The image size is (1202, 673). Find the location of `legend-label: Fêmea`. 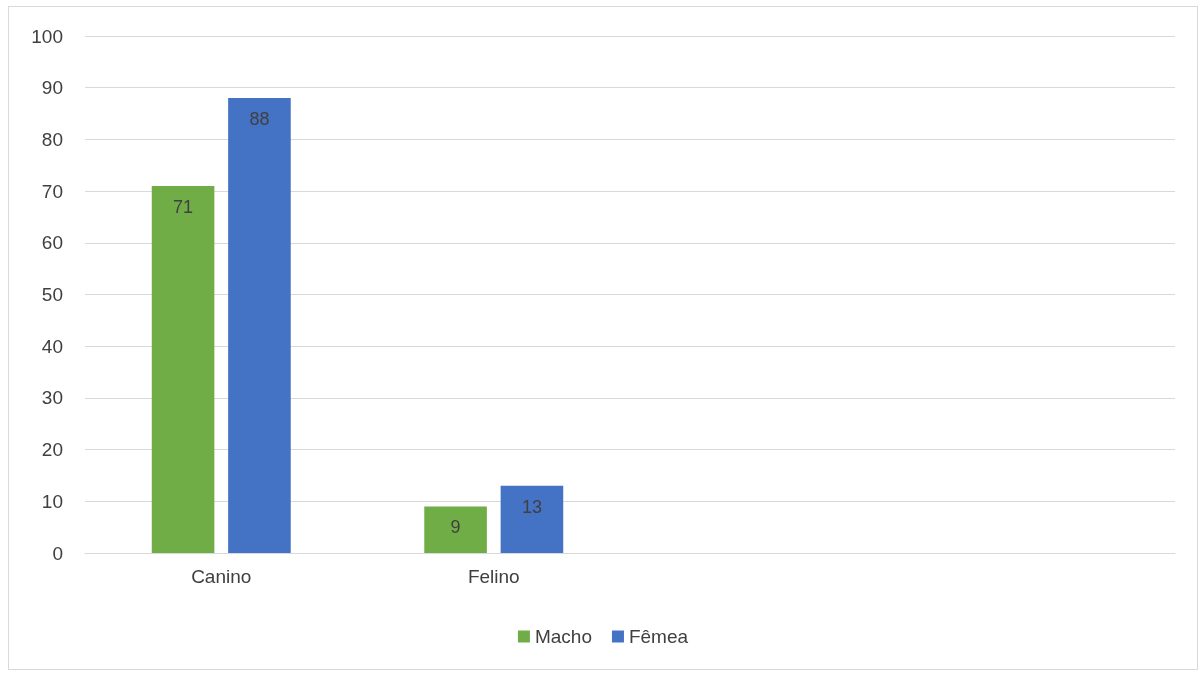

legend-label: Fêmea is located at coordinates (658, 636).